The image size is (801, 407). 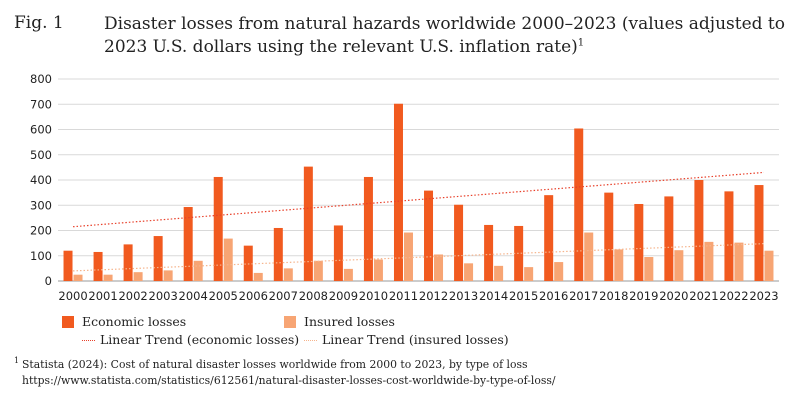 What do you see at coordinates (41, 130) in the screenshot?
I see `y-tick-label: 600` at bounding box center [41, 130].